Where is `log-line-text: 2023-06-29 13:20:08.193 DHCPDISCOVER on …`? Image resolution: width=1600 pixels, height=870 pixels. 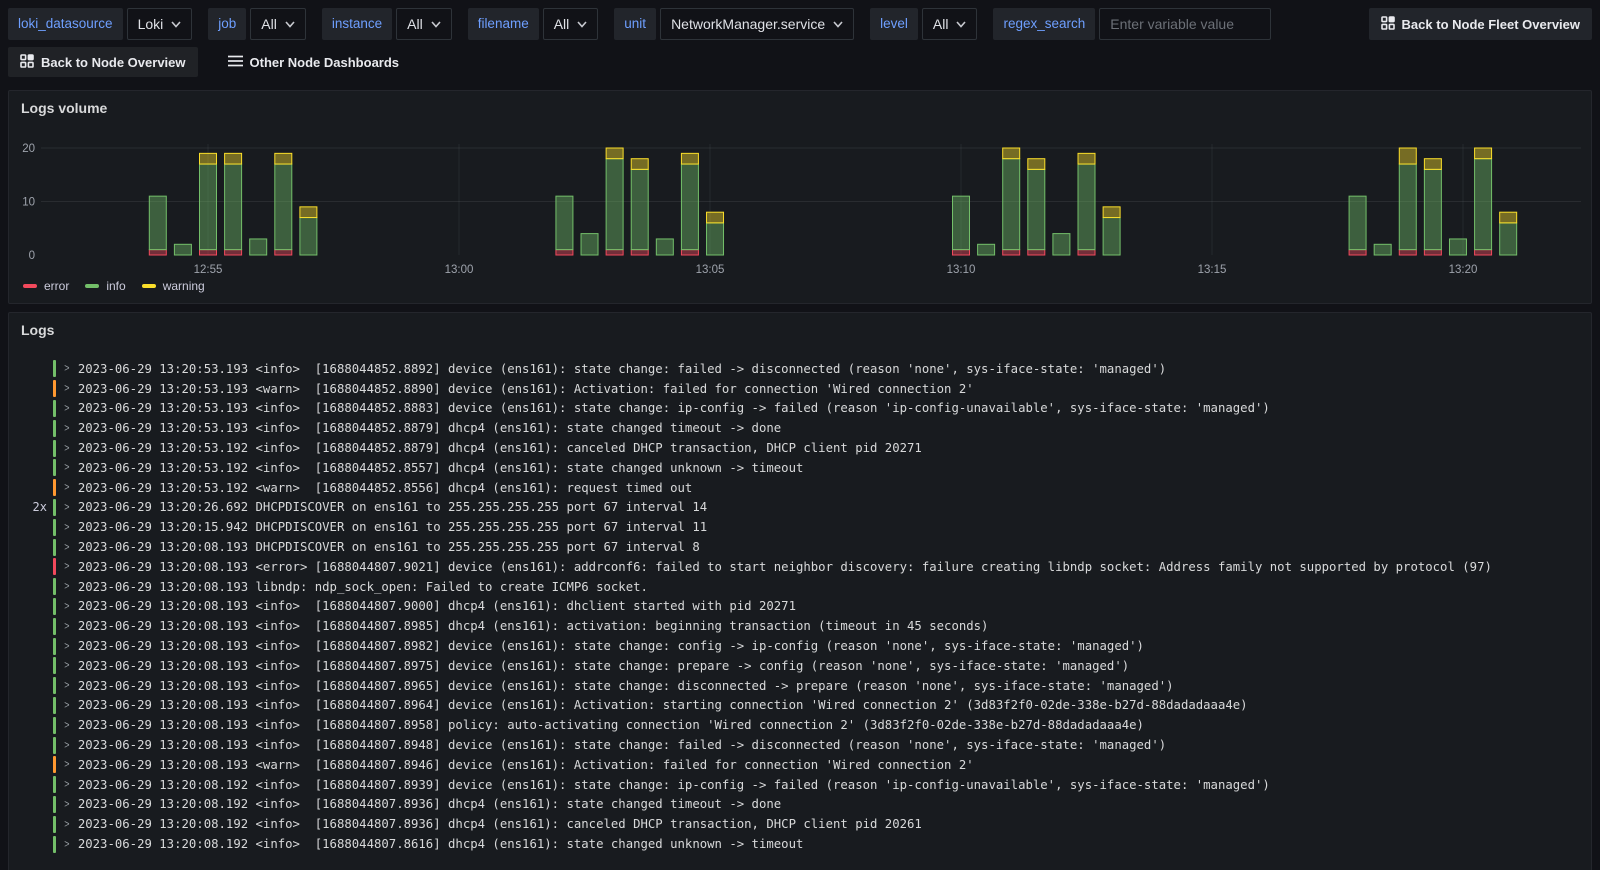 log-line-text: 2023-06-29 13:20:08.193 DHCPDISCOVER on … is located at coordinates (388, 547).